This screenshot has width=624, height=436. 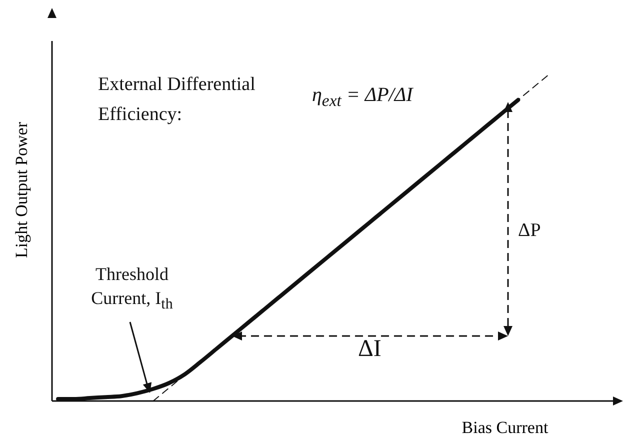 What do you see at coordinates (177, 100) in the screenshot?
I see `annotation: External Differential Efficiency:` at bounding box center [177, 100].